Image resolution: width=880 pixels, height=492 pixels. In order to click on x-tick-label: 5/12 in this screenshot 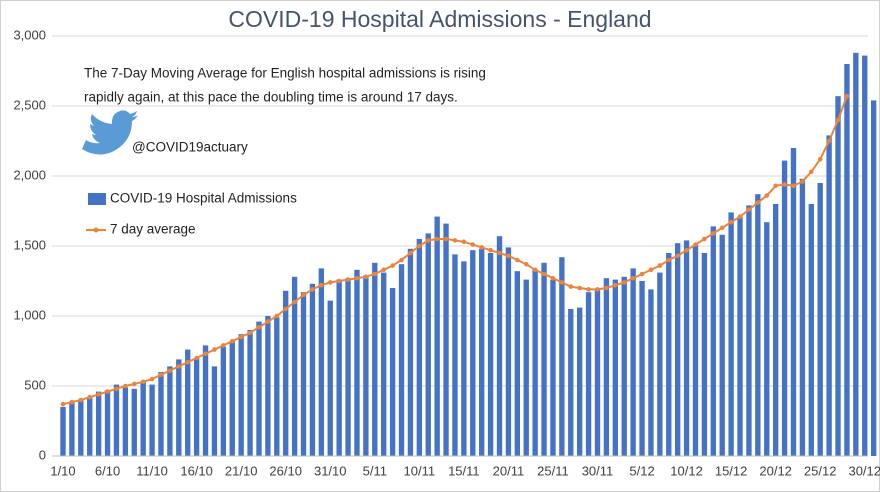, I will do `click(641, 470)`.